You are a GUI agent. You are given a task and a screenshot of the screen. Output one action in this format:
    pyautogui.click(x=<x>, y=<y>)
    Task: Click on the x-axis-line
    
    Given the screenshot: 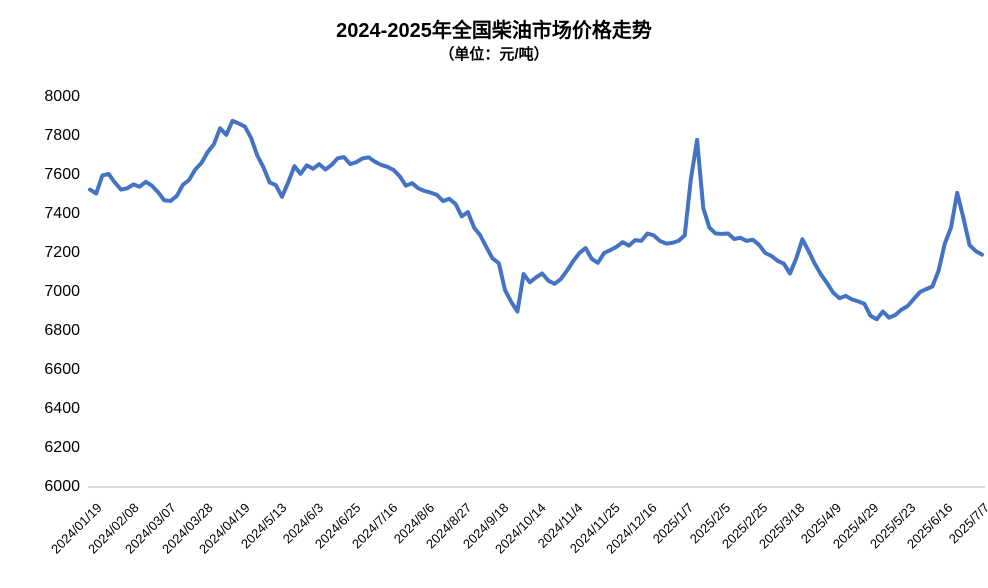 What is the action you would take?
    pyautogui.click(x=536, y=487)
    